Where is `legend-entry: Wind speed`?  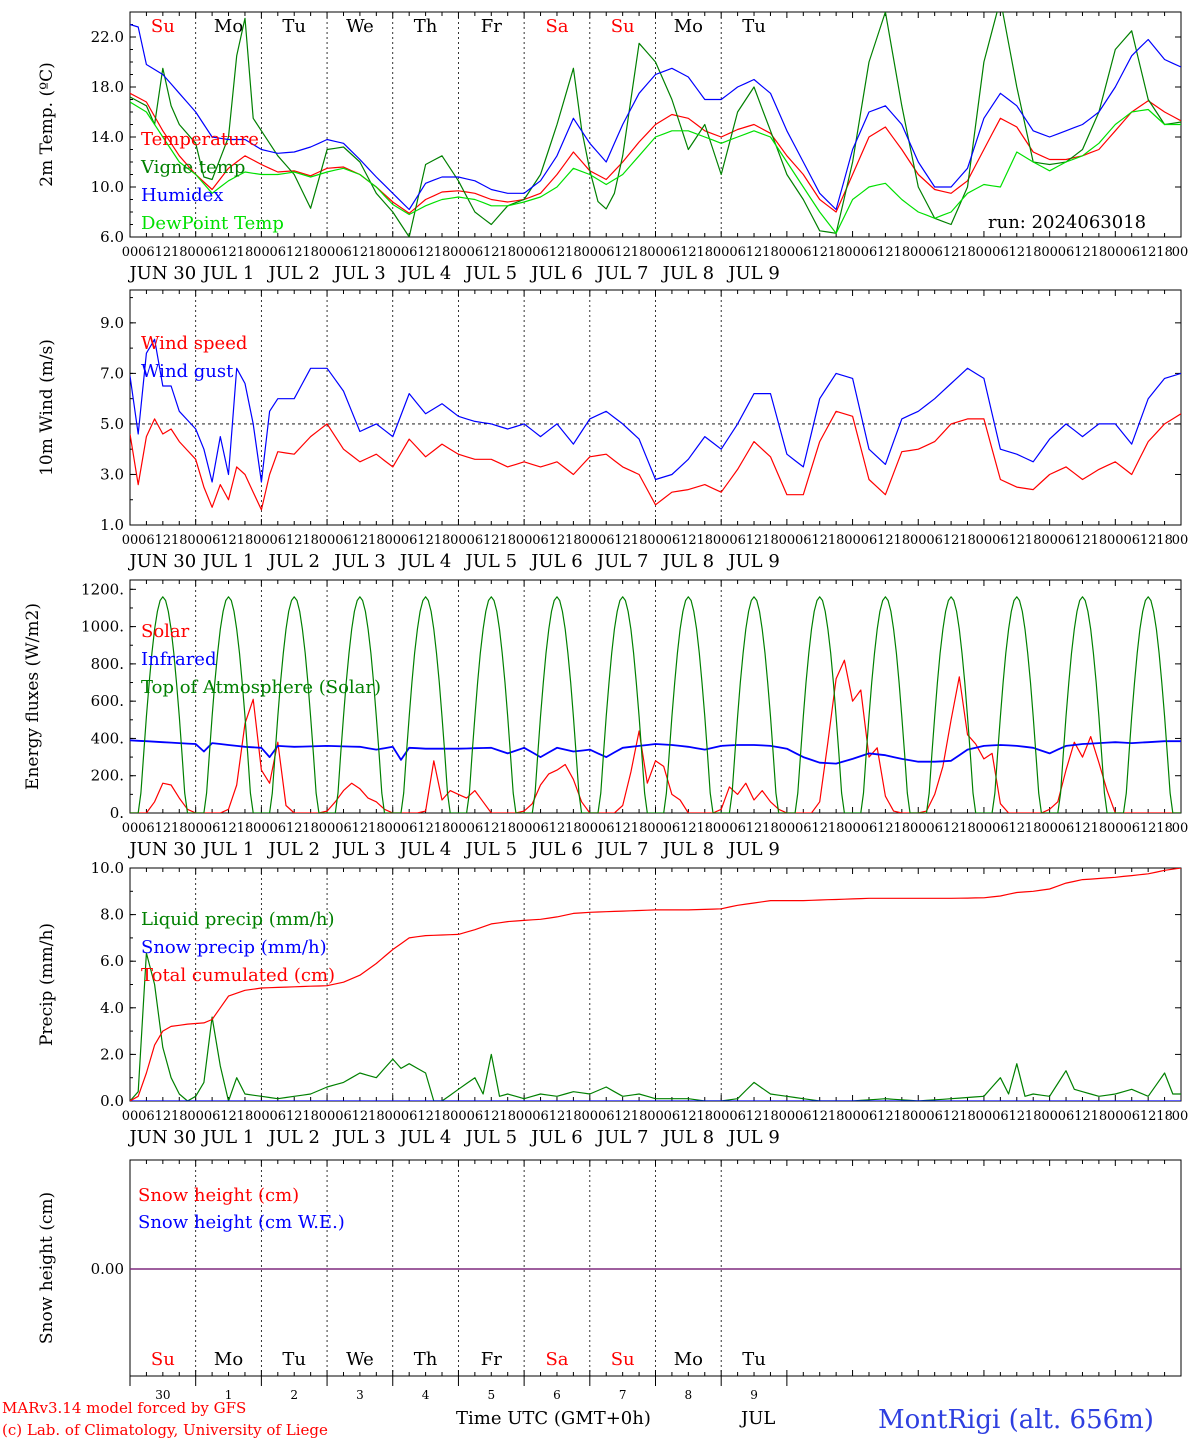 legend-entry: Wind speed is located at coordinates (194, 343).